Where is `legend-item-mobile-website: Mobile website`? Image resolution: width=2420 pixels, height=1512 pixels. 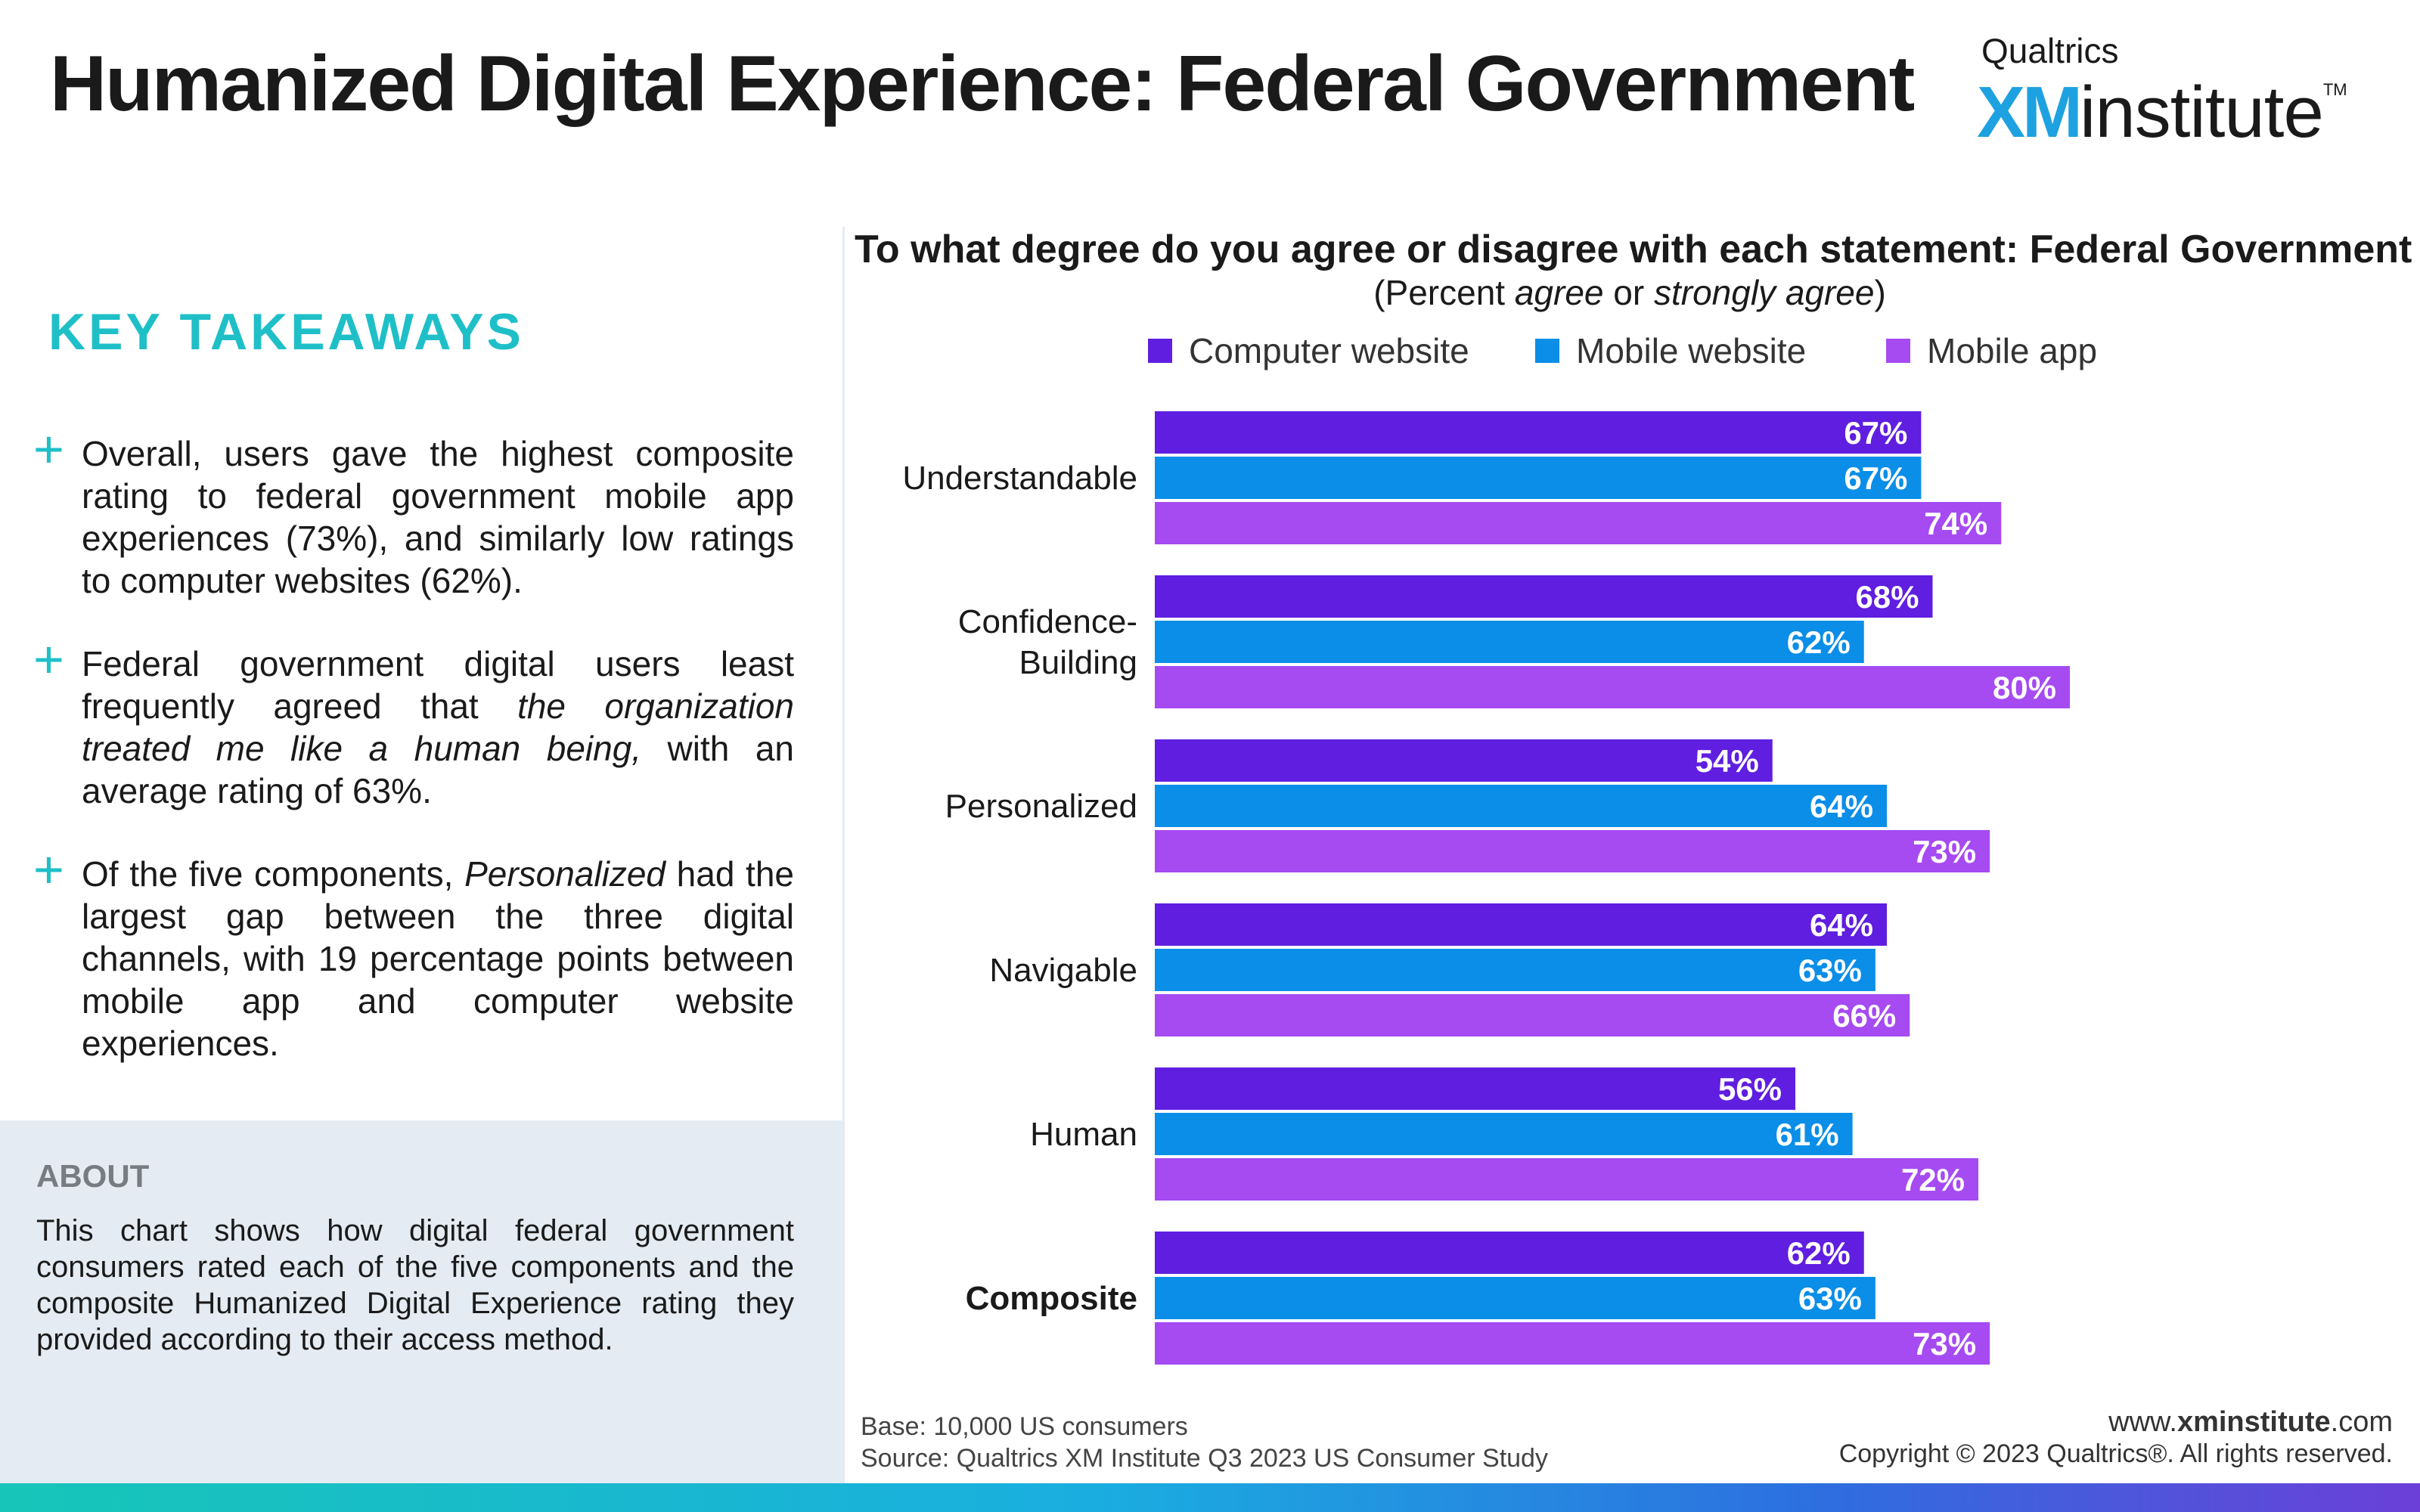
legend-item-mobile-website: Mobile website is located at coordinates (1670, 351).